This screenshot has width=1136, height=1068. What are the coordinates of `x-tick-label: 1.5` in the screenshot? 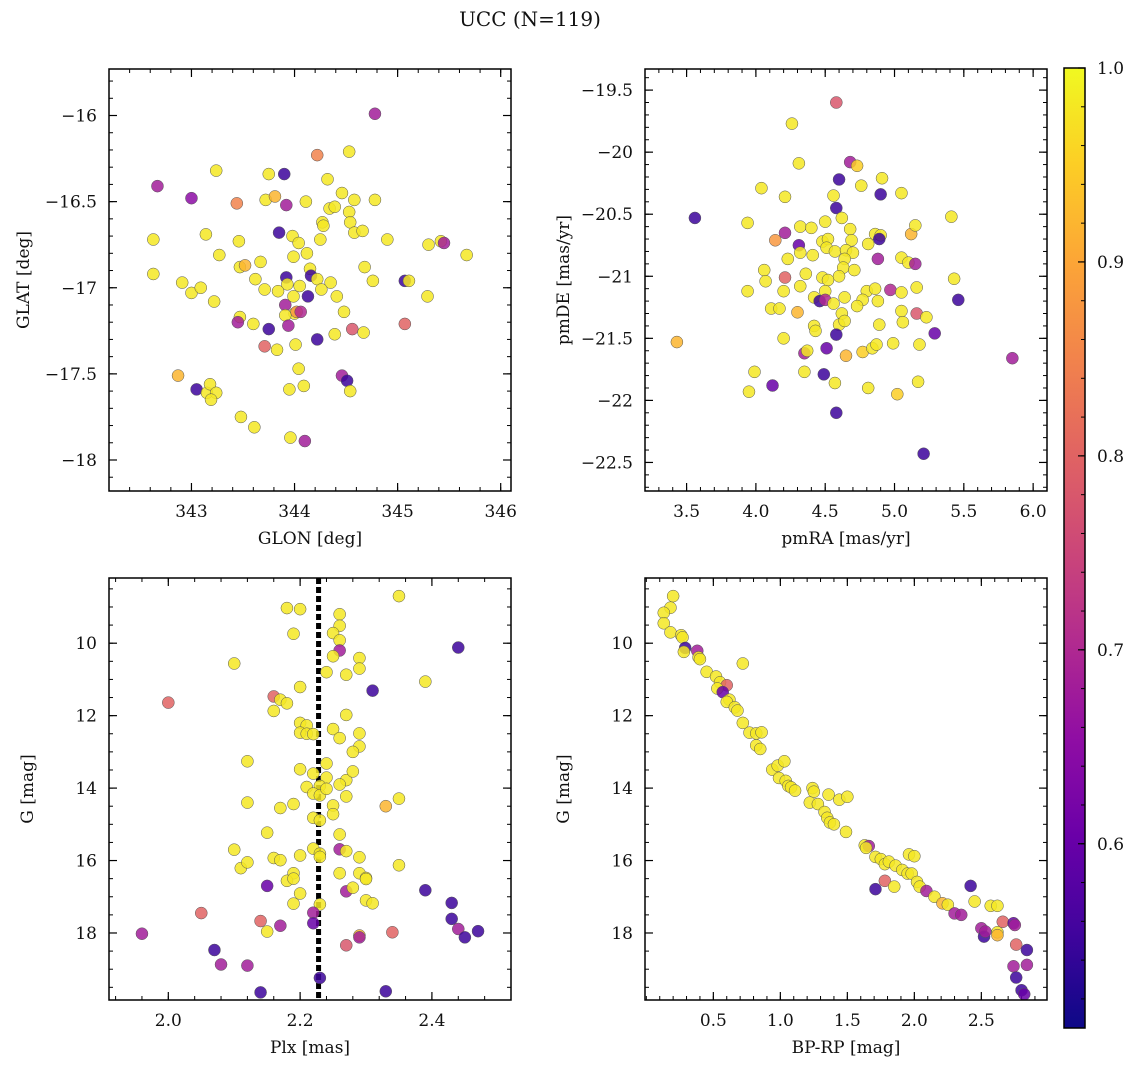 It's located at (847, 1021).